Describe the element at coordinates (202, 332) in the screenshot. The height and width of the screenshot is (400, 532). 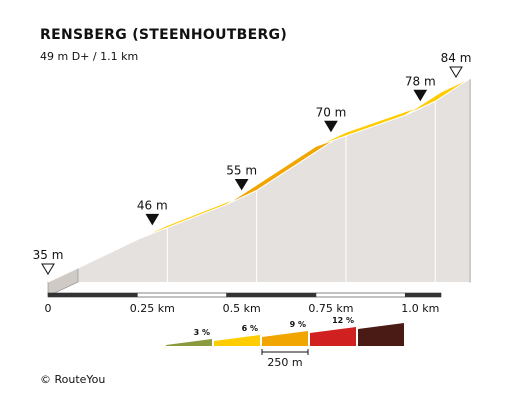
I see `gradient-legend-label-0: 3 %` at that location.